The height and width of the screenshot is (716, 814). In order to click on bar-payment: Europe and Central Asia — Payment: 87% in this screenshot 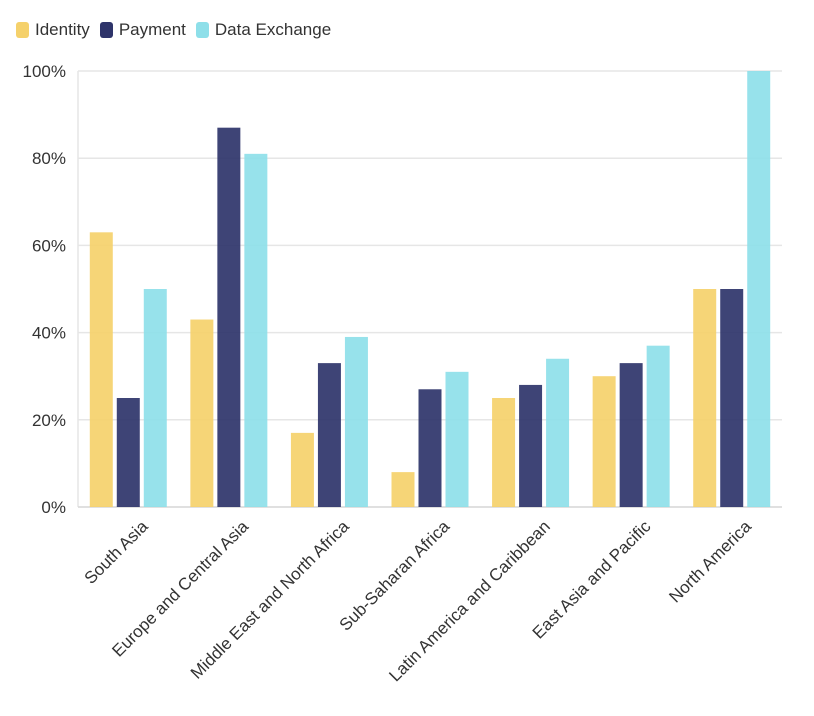, I will do `click(229, 317)`.